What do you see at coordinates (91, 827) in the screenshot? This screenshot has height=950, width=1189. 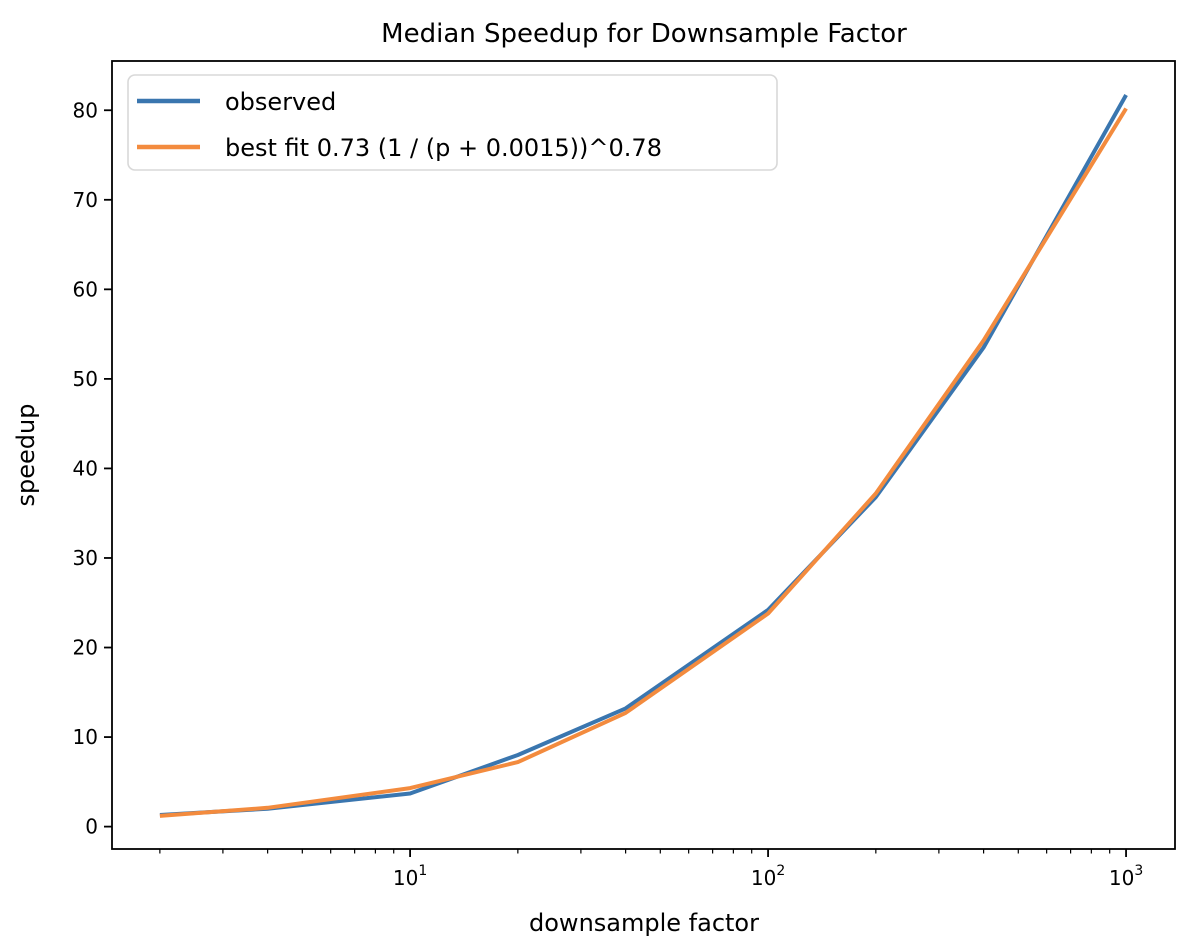 I see `y-tick-label: 0` at bounding box center [91, 827].